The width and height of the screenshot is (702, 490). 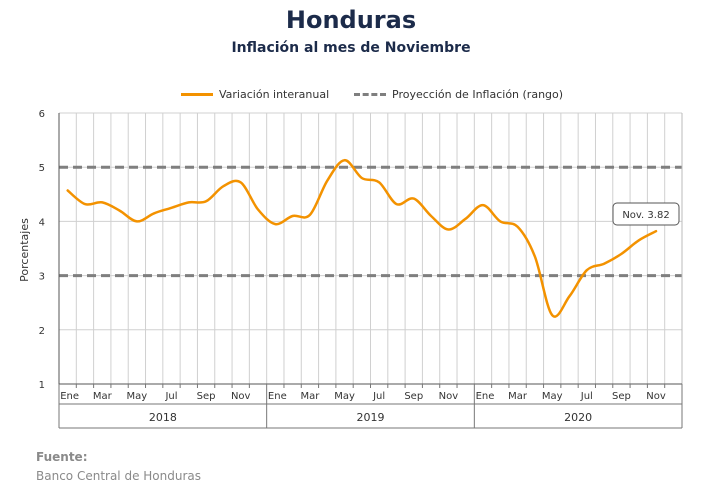 What do you see at coordinates (42, 168) in the screenshot?
I see `y-tick-label: 5` at bounding box center [42, 168].